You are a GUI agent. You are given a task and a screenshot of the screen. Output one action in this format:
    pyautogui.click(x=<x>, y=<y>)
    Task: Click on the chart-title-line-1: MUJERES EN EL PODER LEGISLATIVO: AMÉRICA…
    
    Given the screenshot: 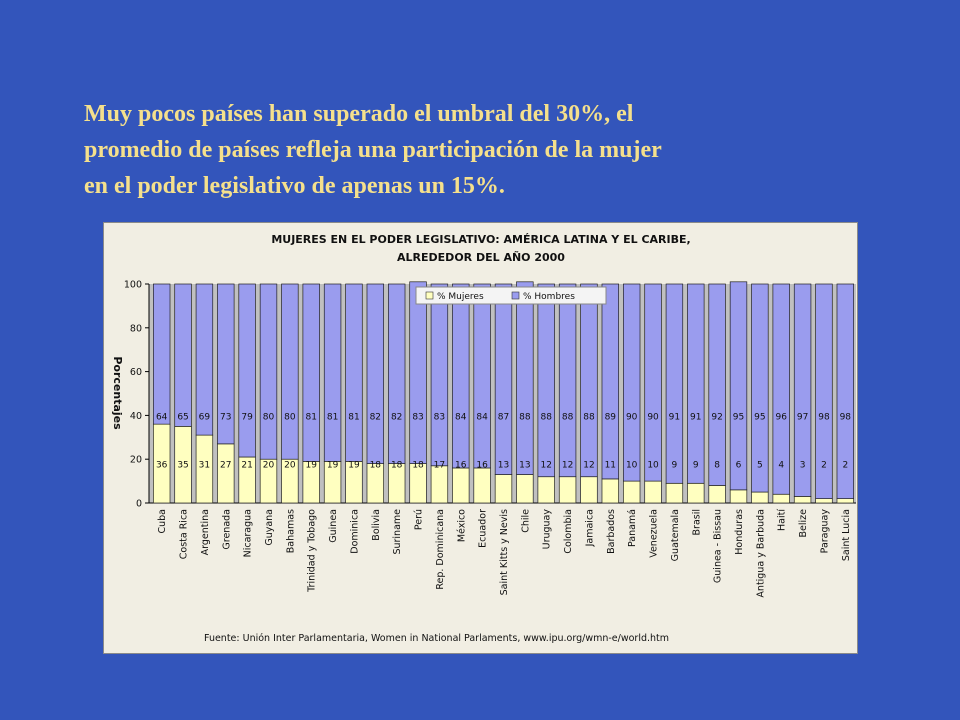 What is the action you would take?
    pyautogui.click(x=480, y=239)
    